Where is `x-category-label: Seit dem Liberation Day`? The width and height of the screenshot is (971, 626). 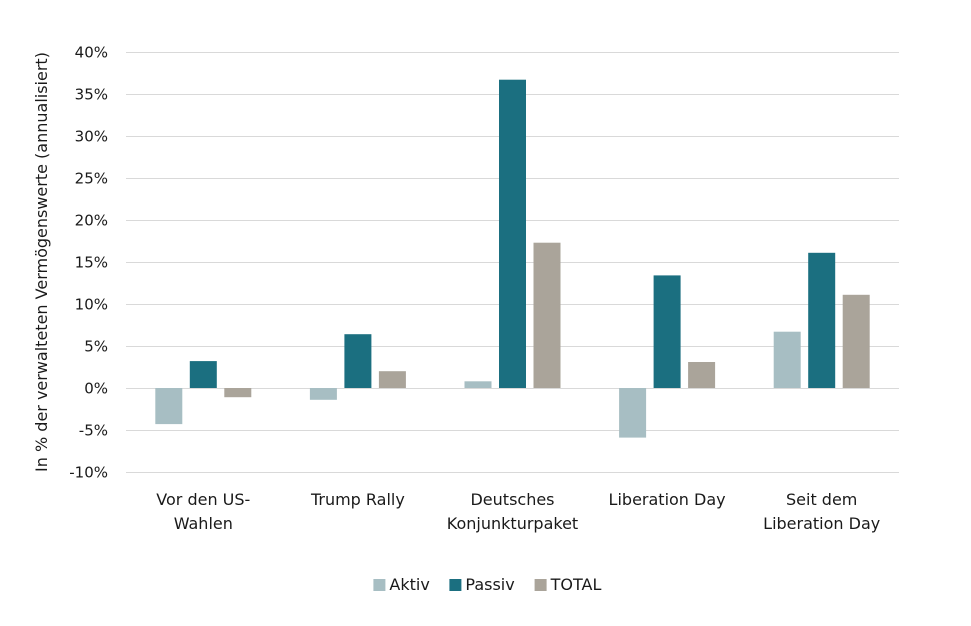
x-category-label: Seit dem Liberation Day is located at coordinates (821, 511).